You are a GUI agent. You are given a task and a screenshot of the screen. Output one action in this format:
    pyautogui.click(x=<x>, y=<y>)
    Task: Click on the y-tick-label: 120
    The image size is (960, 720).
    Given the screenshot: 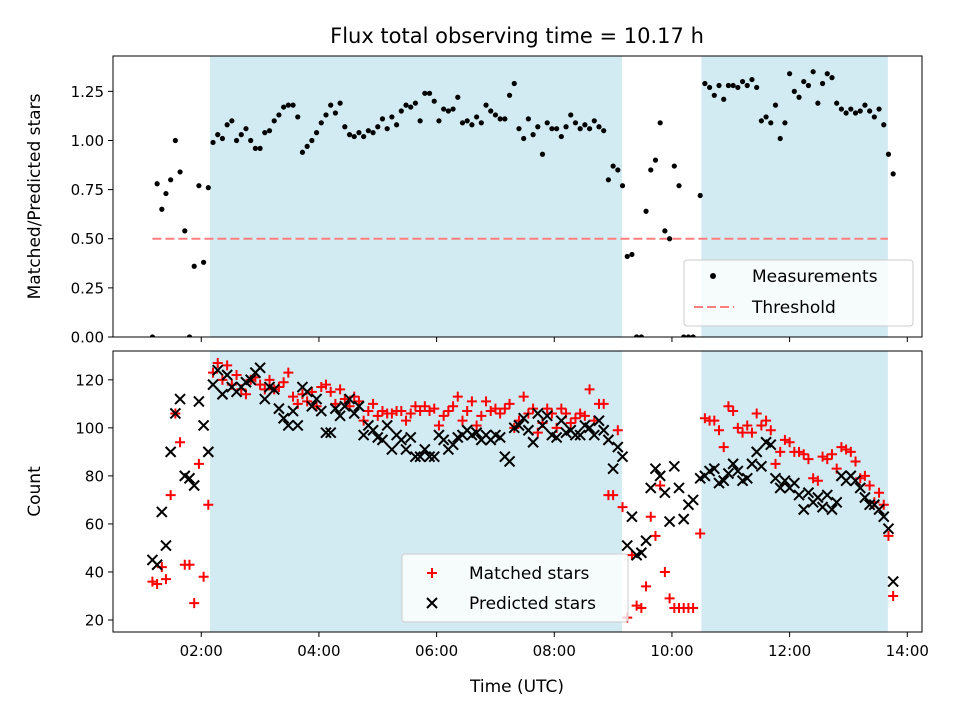 What is the action you would take?
    pyautogui.click(x=89, y=380)
    